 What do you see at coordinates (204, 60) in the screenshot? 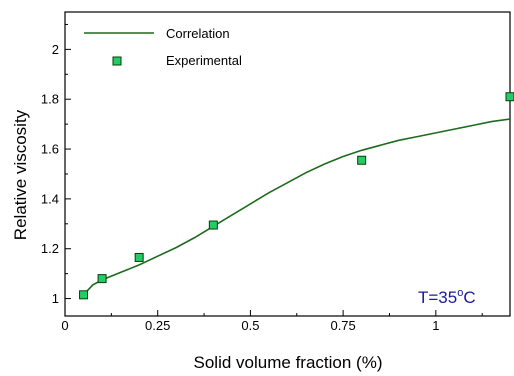
I see `legend-label-experimental: Experimental` at bounding box center [204, 60].